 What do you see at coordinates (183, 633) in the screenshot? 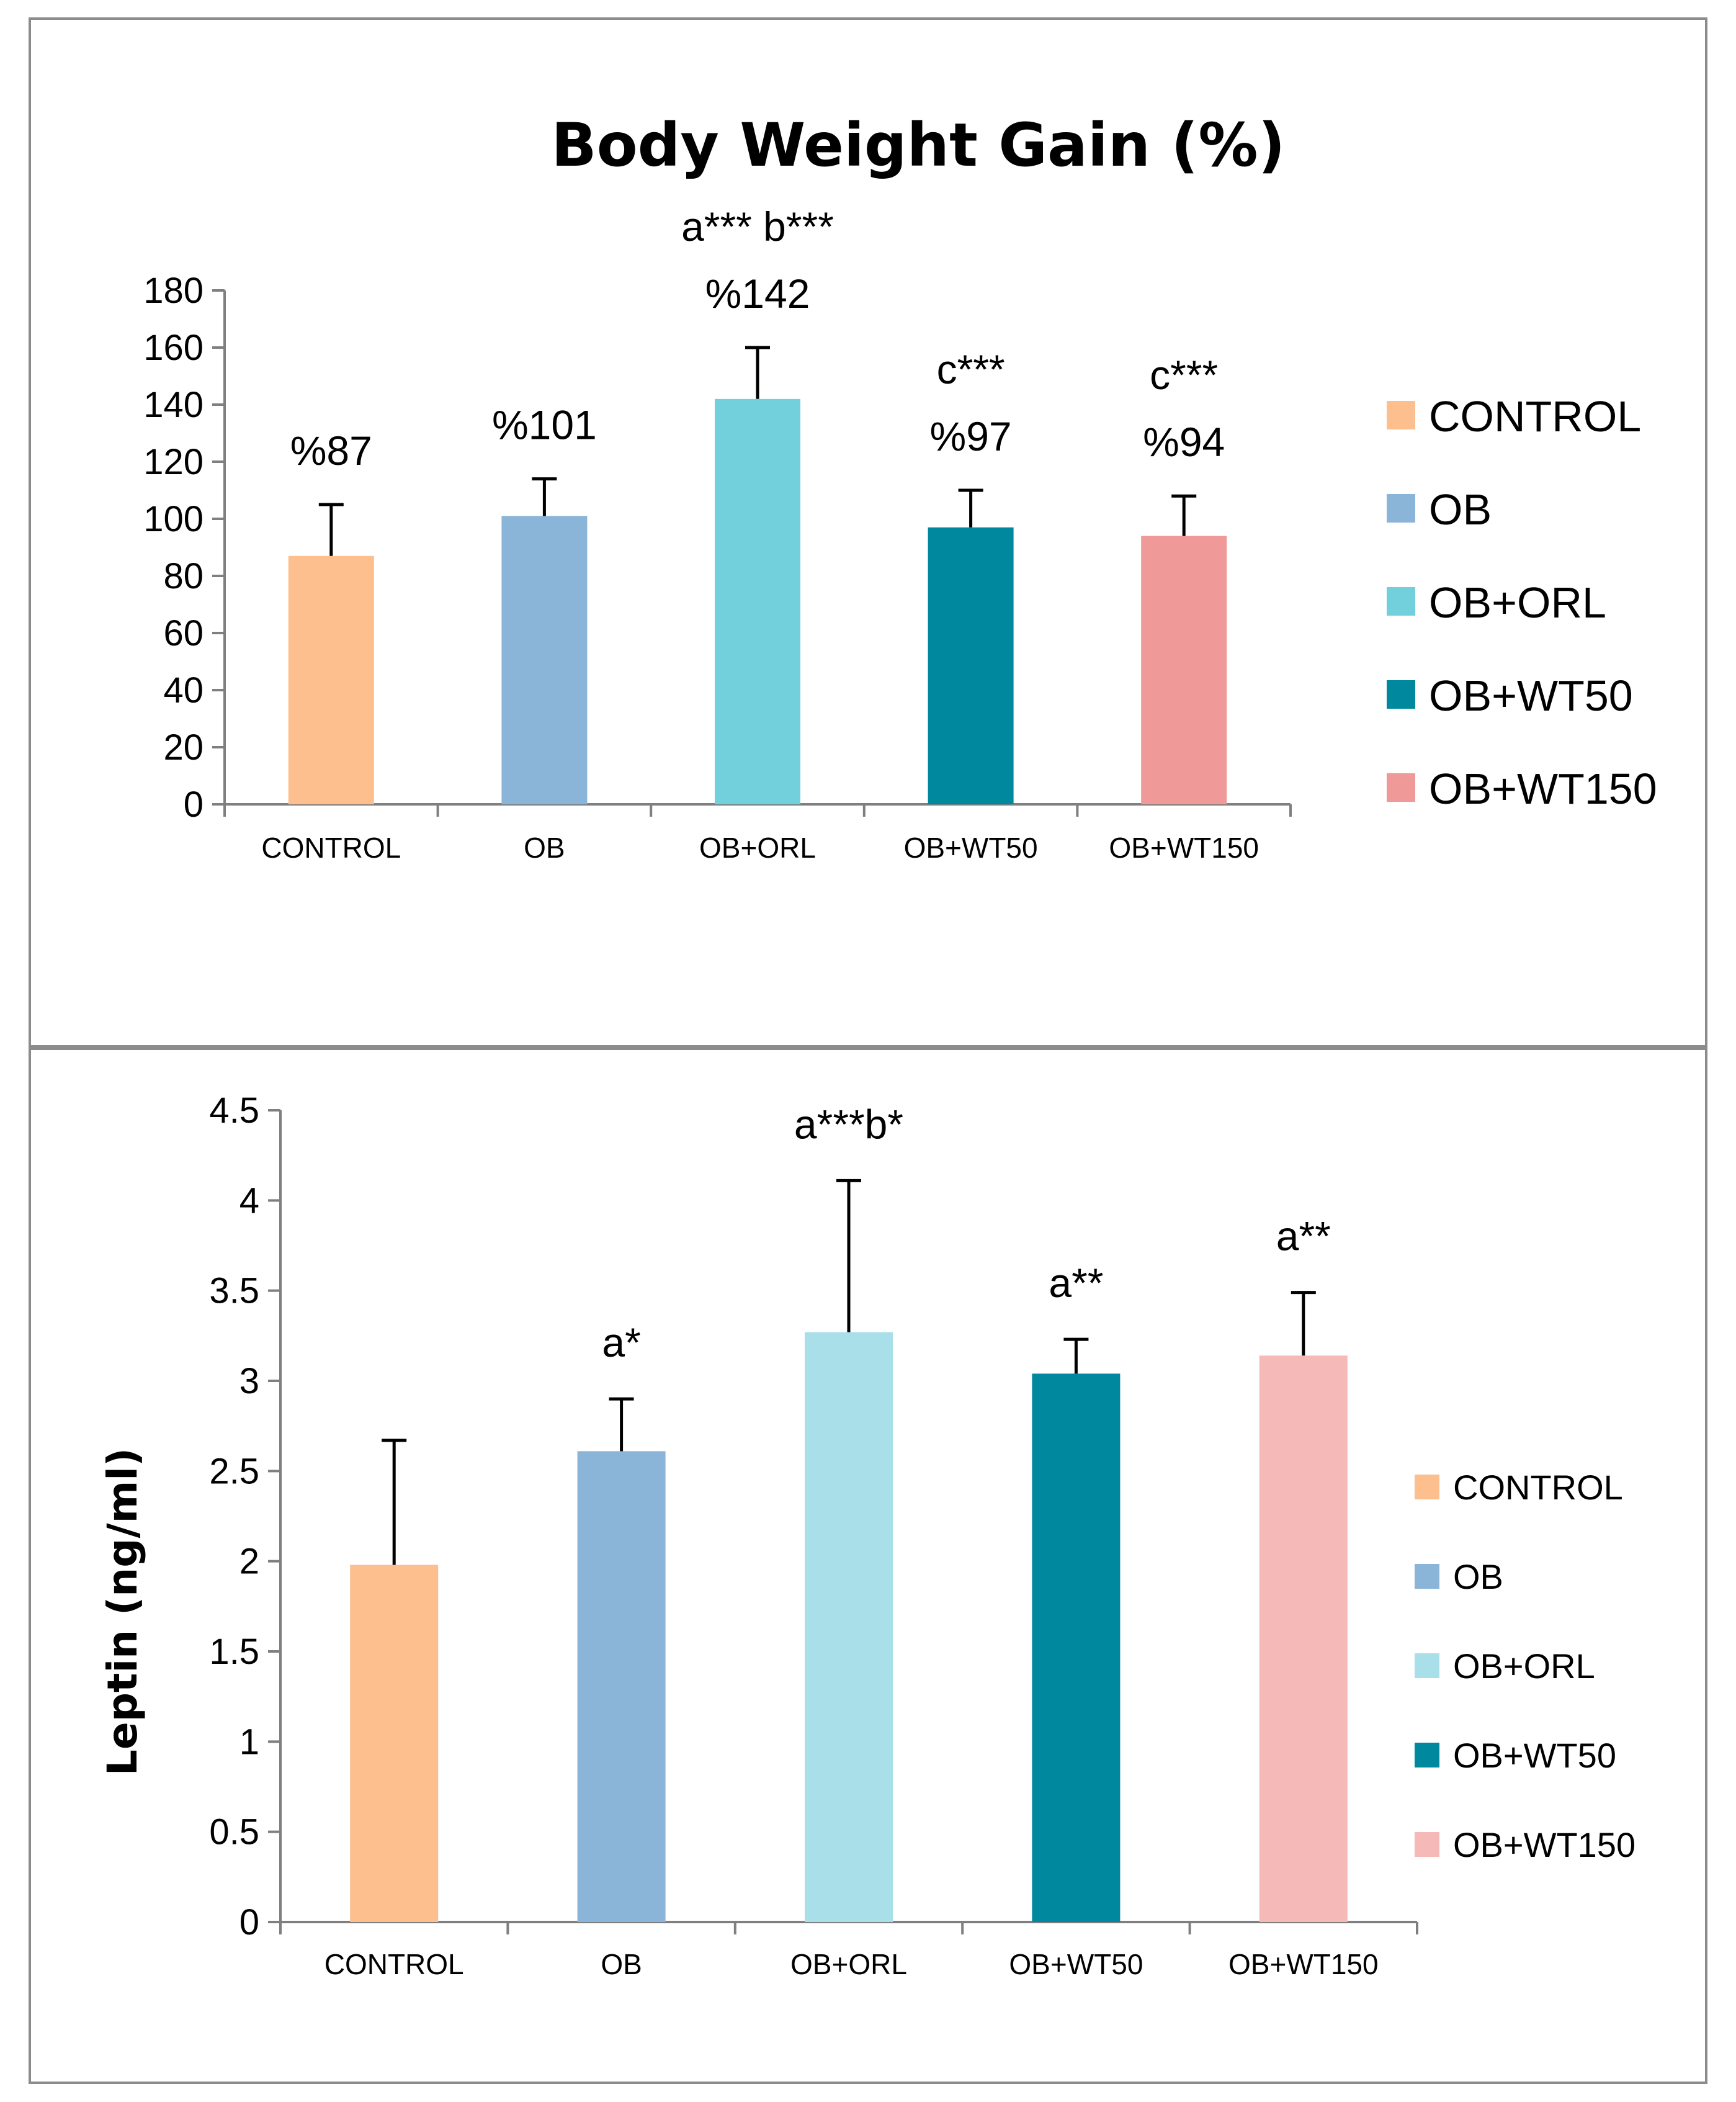
I see `y-tick-label: 60` at bounding box center [183, 633].